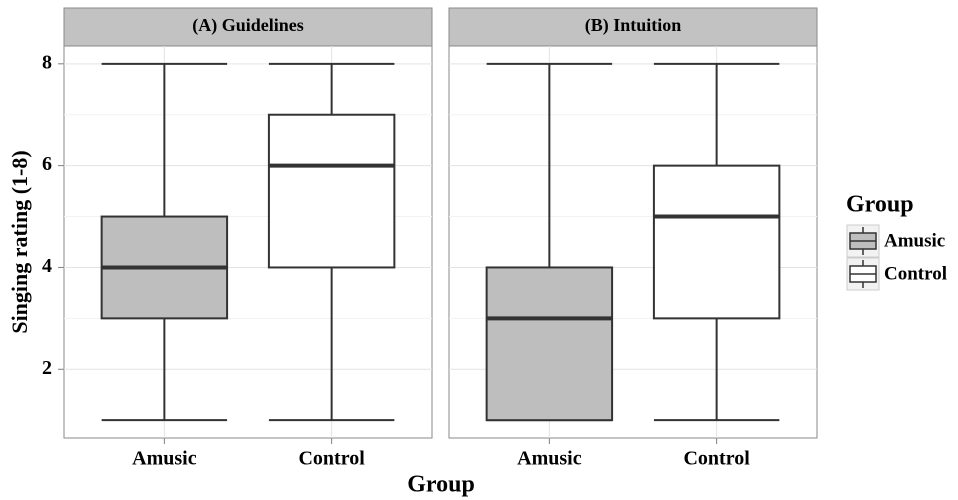 The image size is (958, 500). I want to click on y-axis-title: Singing rating (1-8), so click(19, 241).